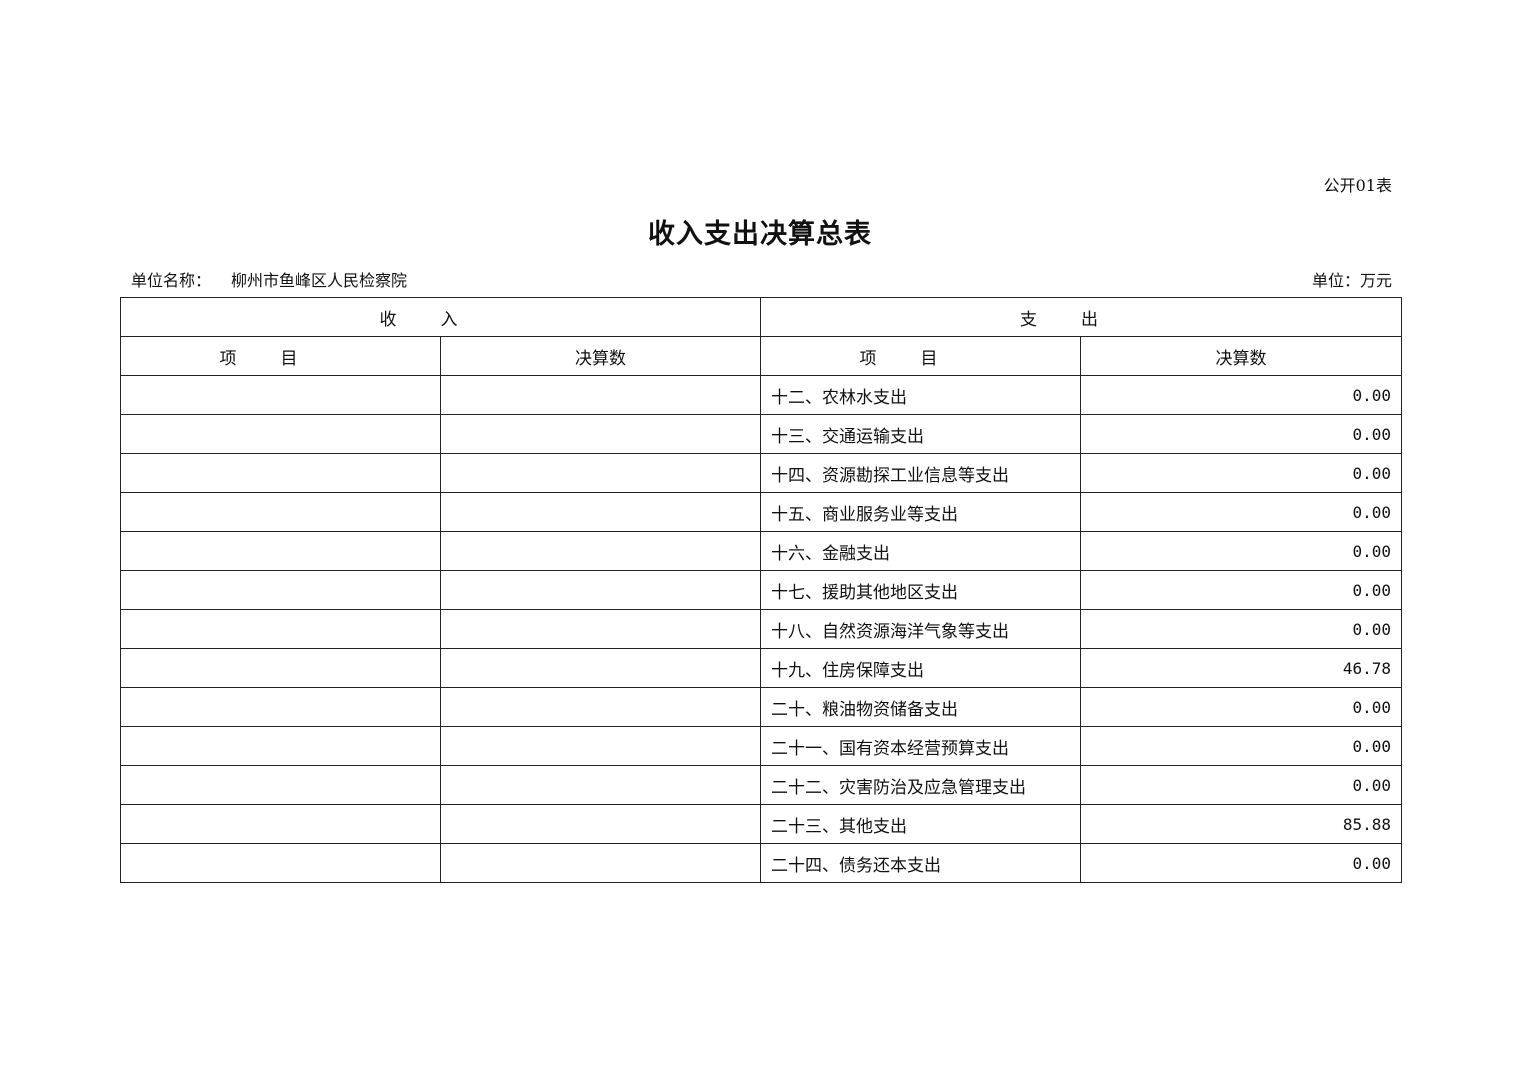 The height and width of the screenshot is (1075, 1520). I want to click on income-amount-header: 决算数, so click(600, 356).